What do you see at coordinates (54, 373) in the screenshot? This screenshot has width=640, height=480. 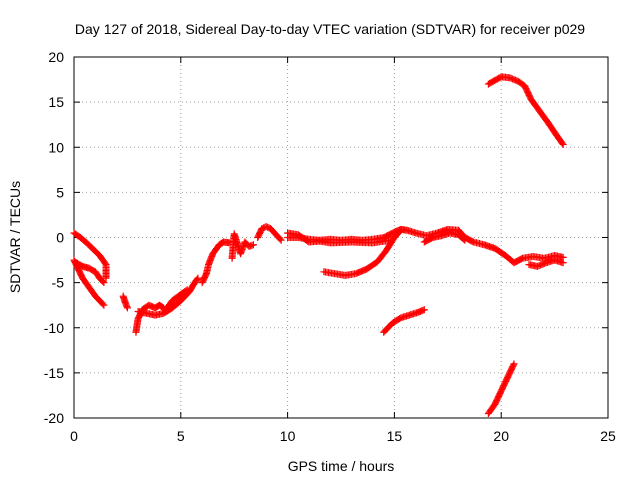 I see `y-tick-label: -15` at bounding box center [54, 373].